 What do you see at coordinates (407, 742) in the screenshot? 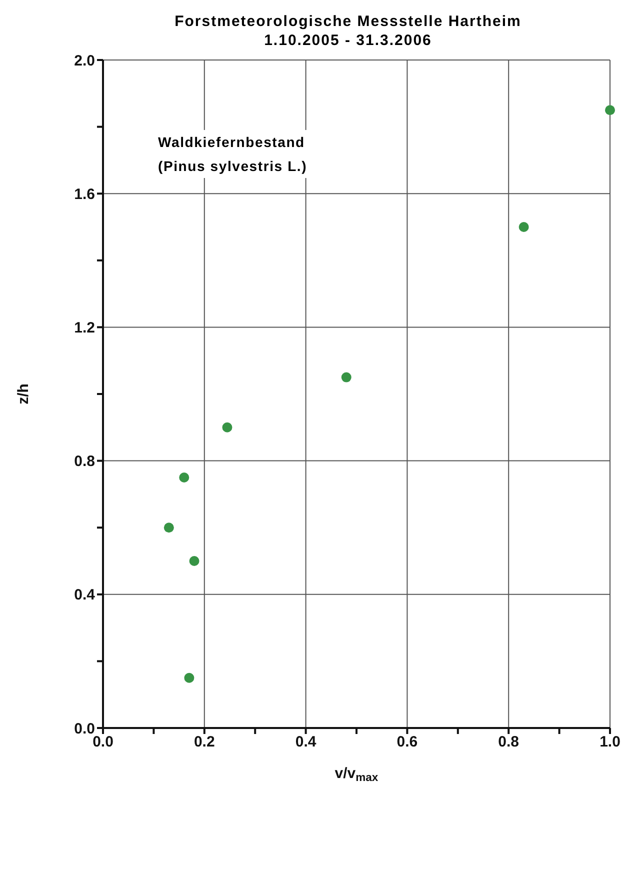
I see `x-tick-label: 0.6` at bounding box center [407, 742].